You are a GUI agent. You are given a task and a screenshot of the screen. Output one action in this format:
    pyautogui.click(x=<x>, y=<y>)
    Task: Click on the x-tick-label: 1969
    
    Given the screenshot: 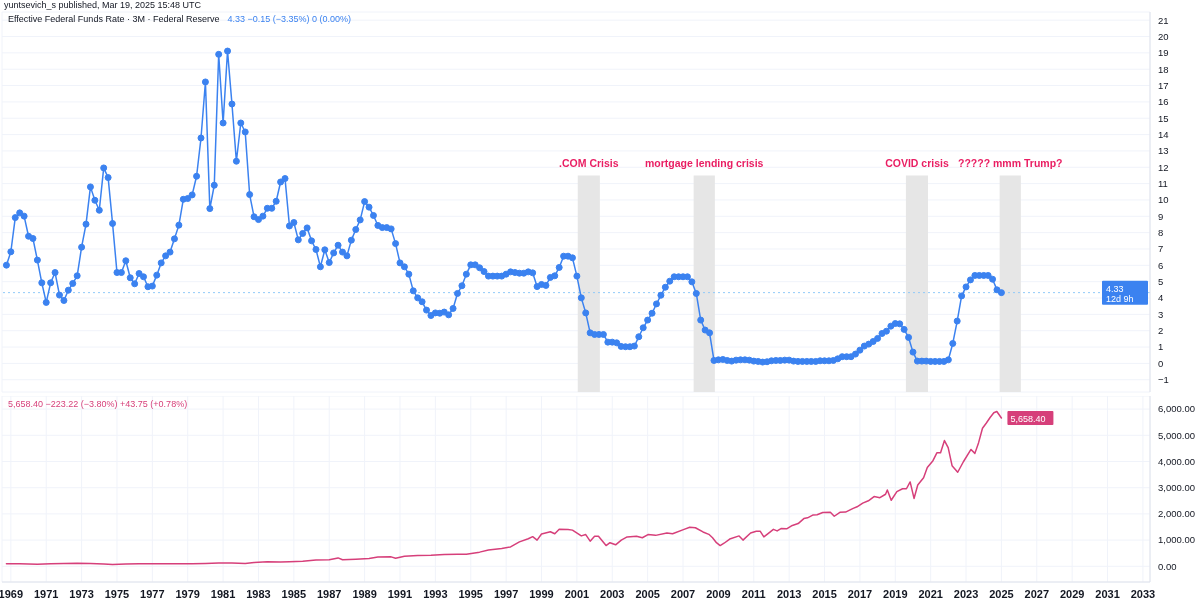 What is the action you would take?
    pyautogui.click(x=12, y=593)
    